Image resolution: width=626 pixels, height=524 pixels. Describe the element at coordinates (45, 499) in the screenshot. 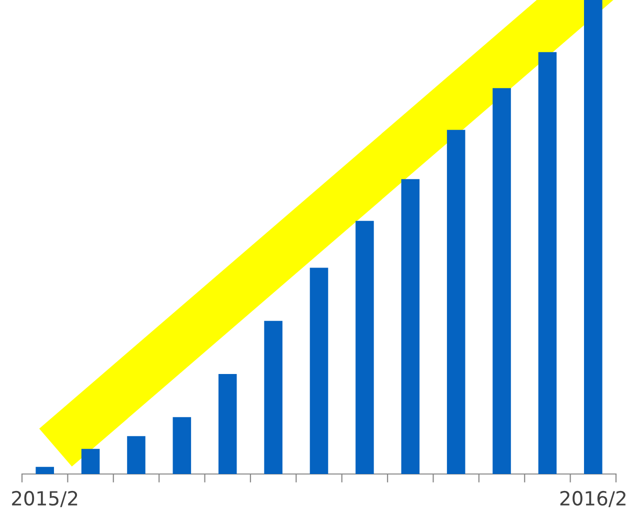

I see `x-tick-label: 2015/2` at that location.